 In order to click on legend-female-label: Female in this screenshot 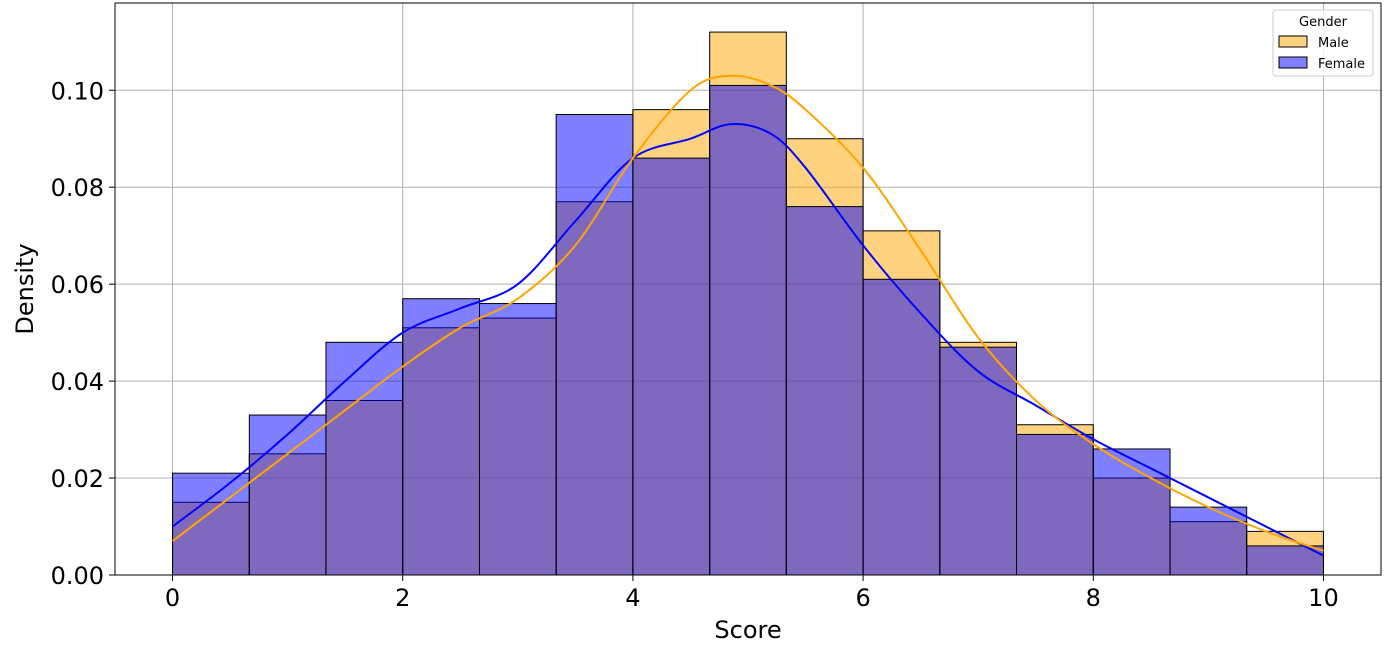, I will do `click(1341, 64)`.